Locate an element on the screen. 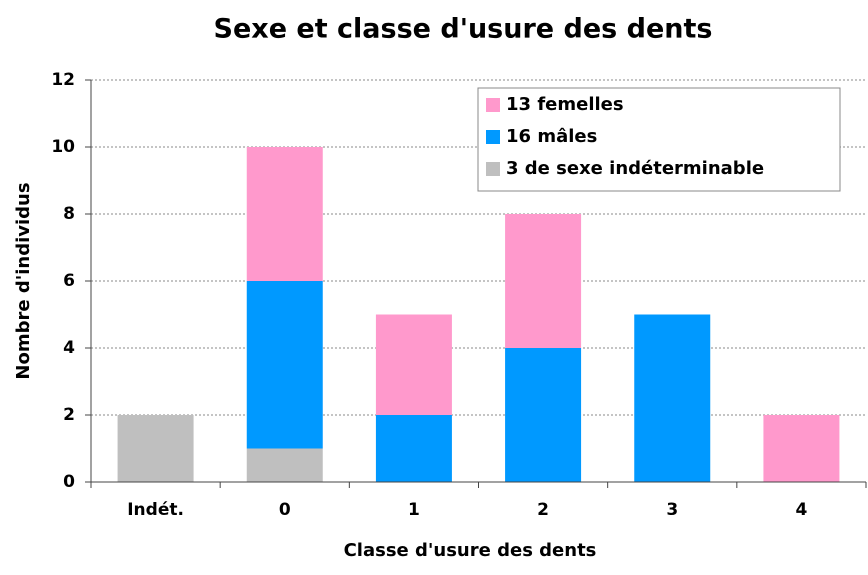 Image resolution: width=868 pixels, height=575 pixels. x-tick-label: 2 is located at coordinates (543, 510).